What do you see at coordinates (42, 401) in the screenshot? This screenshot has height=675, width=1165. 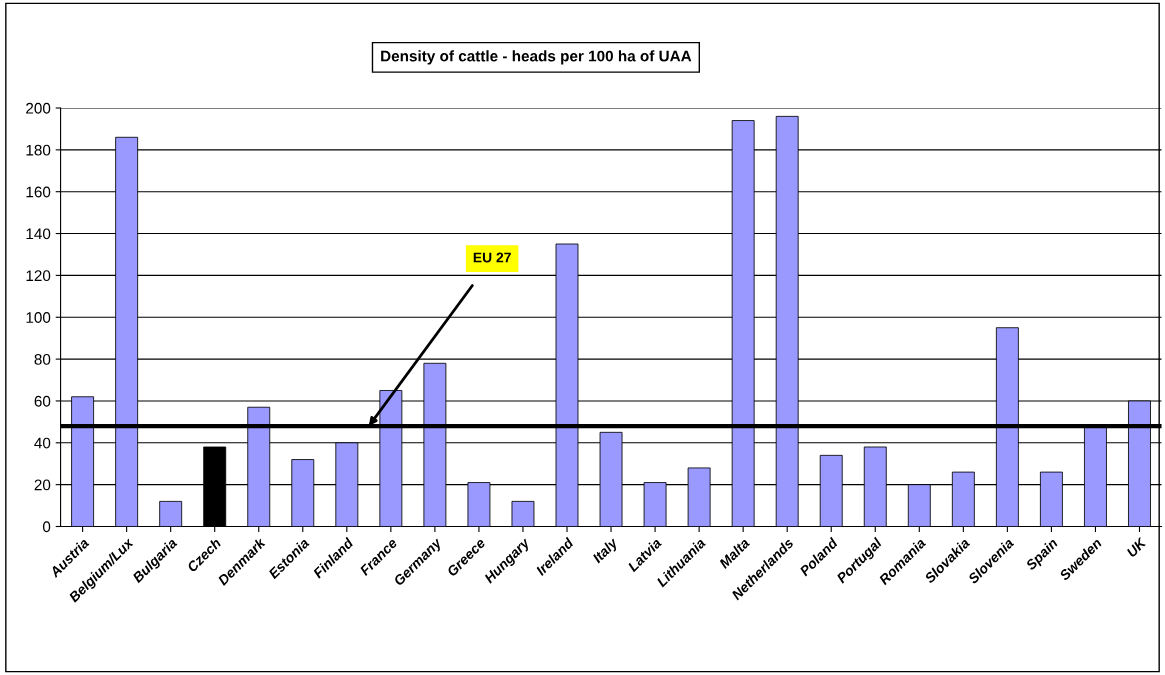 I see `y-tick-label: 60` at bounding box center [42, 401].